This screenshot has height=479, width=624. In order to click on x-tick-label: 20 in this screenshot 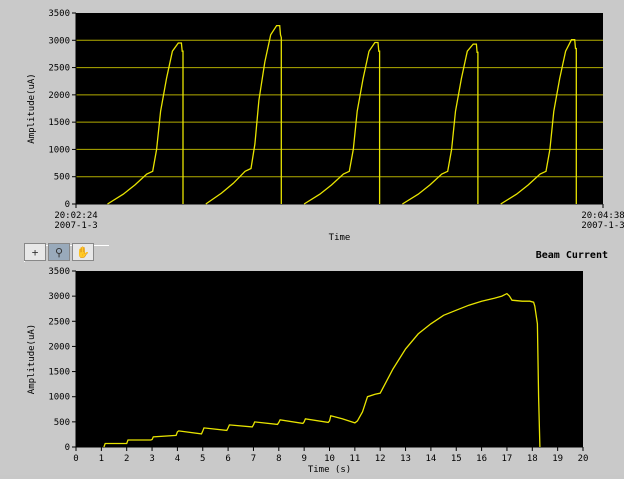, I will do `click(583, 459)`.